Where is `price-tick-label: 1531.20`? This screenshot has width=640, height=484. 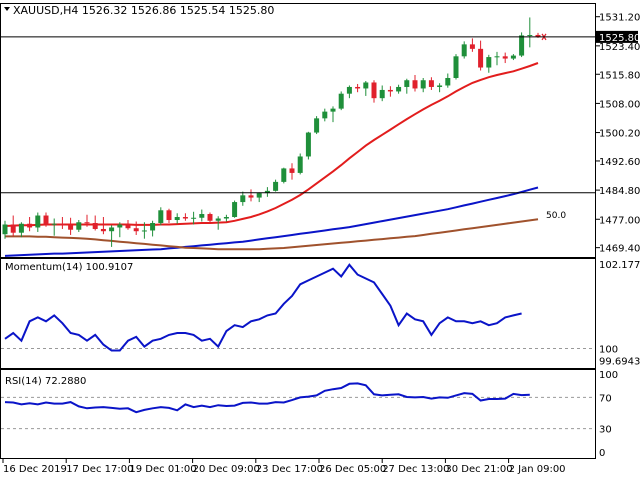
price-tick-label: 1531.20 is located at coordinates (619, 18).